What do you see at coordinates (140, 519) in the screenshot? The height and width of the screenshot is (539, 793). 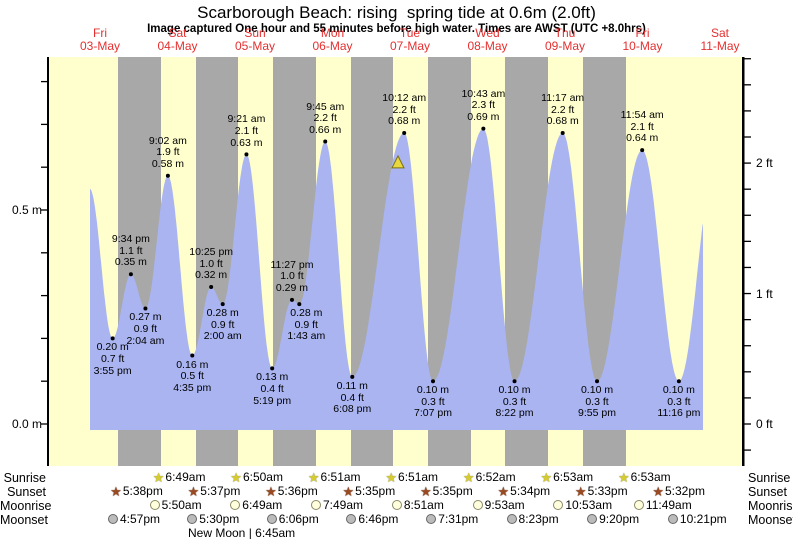 I see `sun-moon-time: 4:57pm` at bounding box center [140, 519].